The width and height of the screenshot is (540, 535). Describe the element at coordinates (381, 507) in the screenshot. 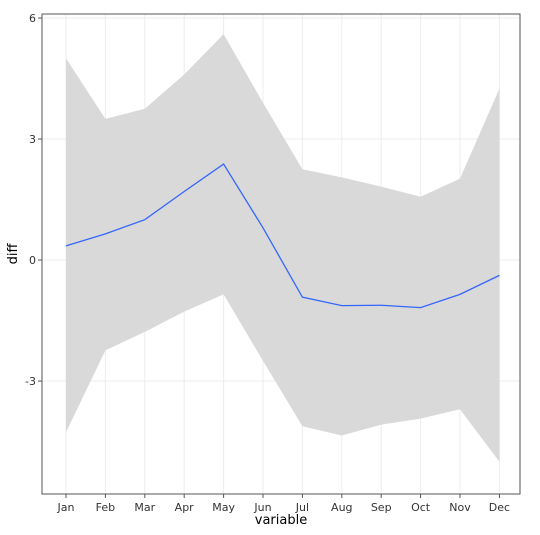

I see `x-tick-label: Sep` at that location.